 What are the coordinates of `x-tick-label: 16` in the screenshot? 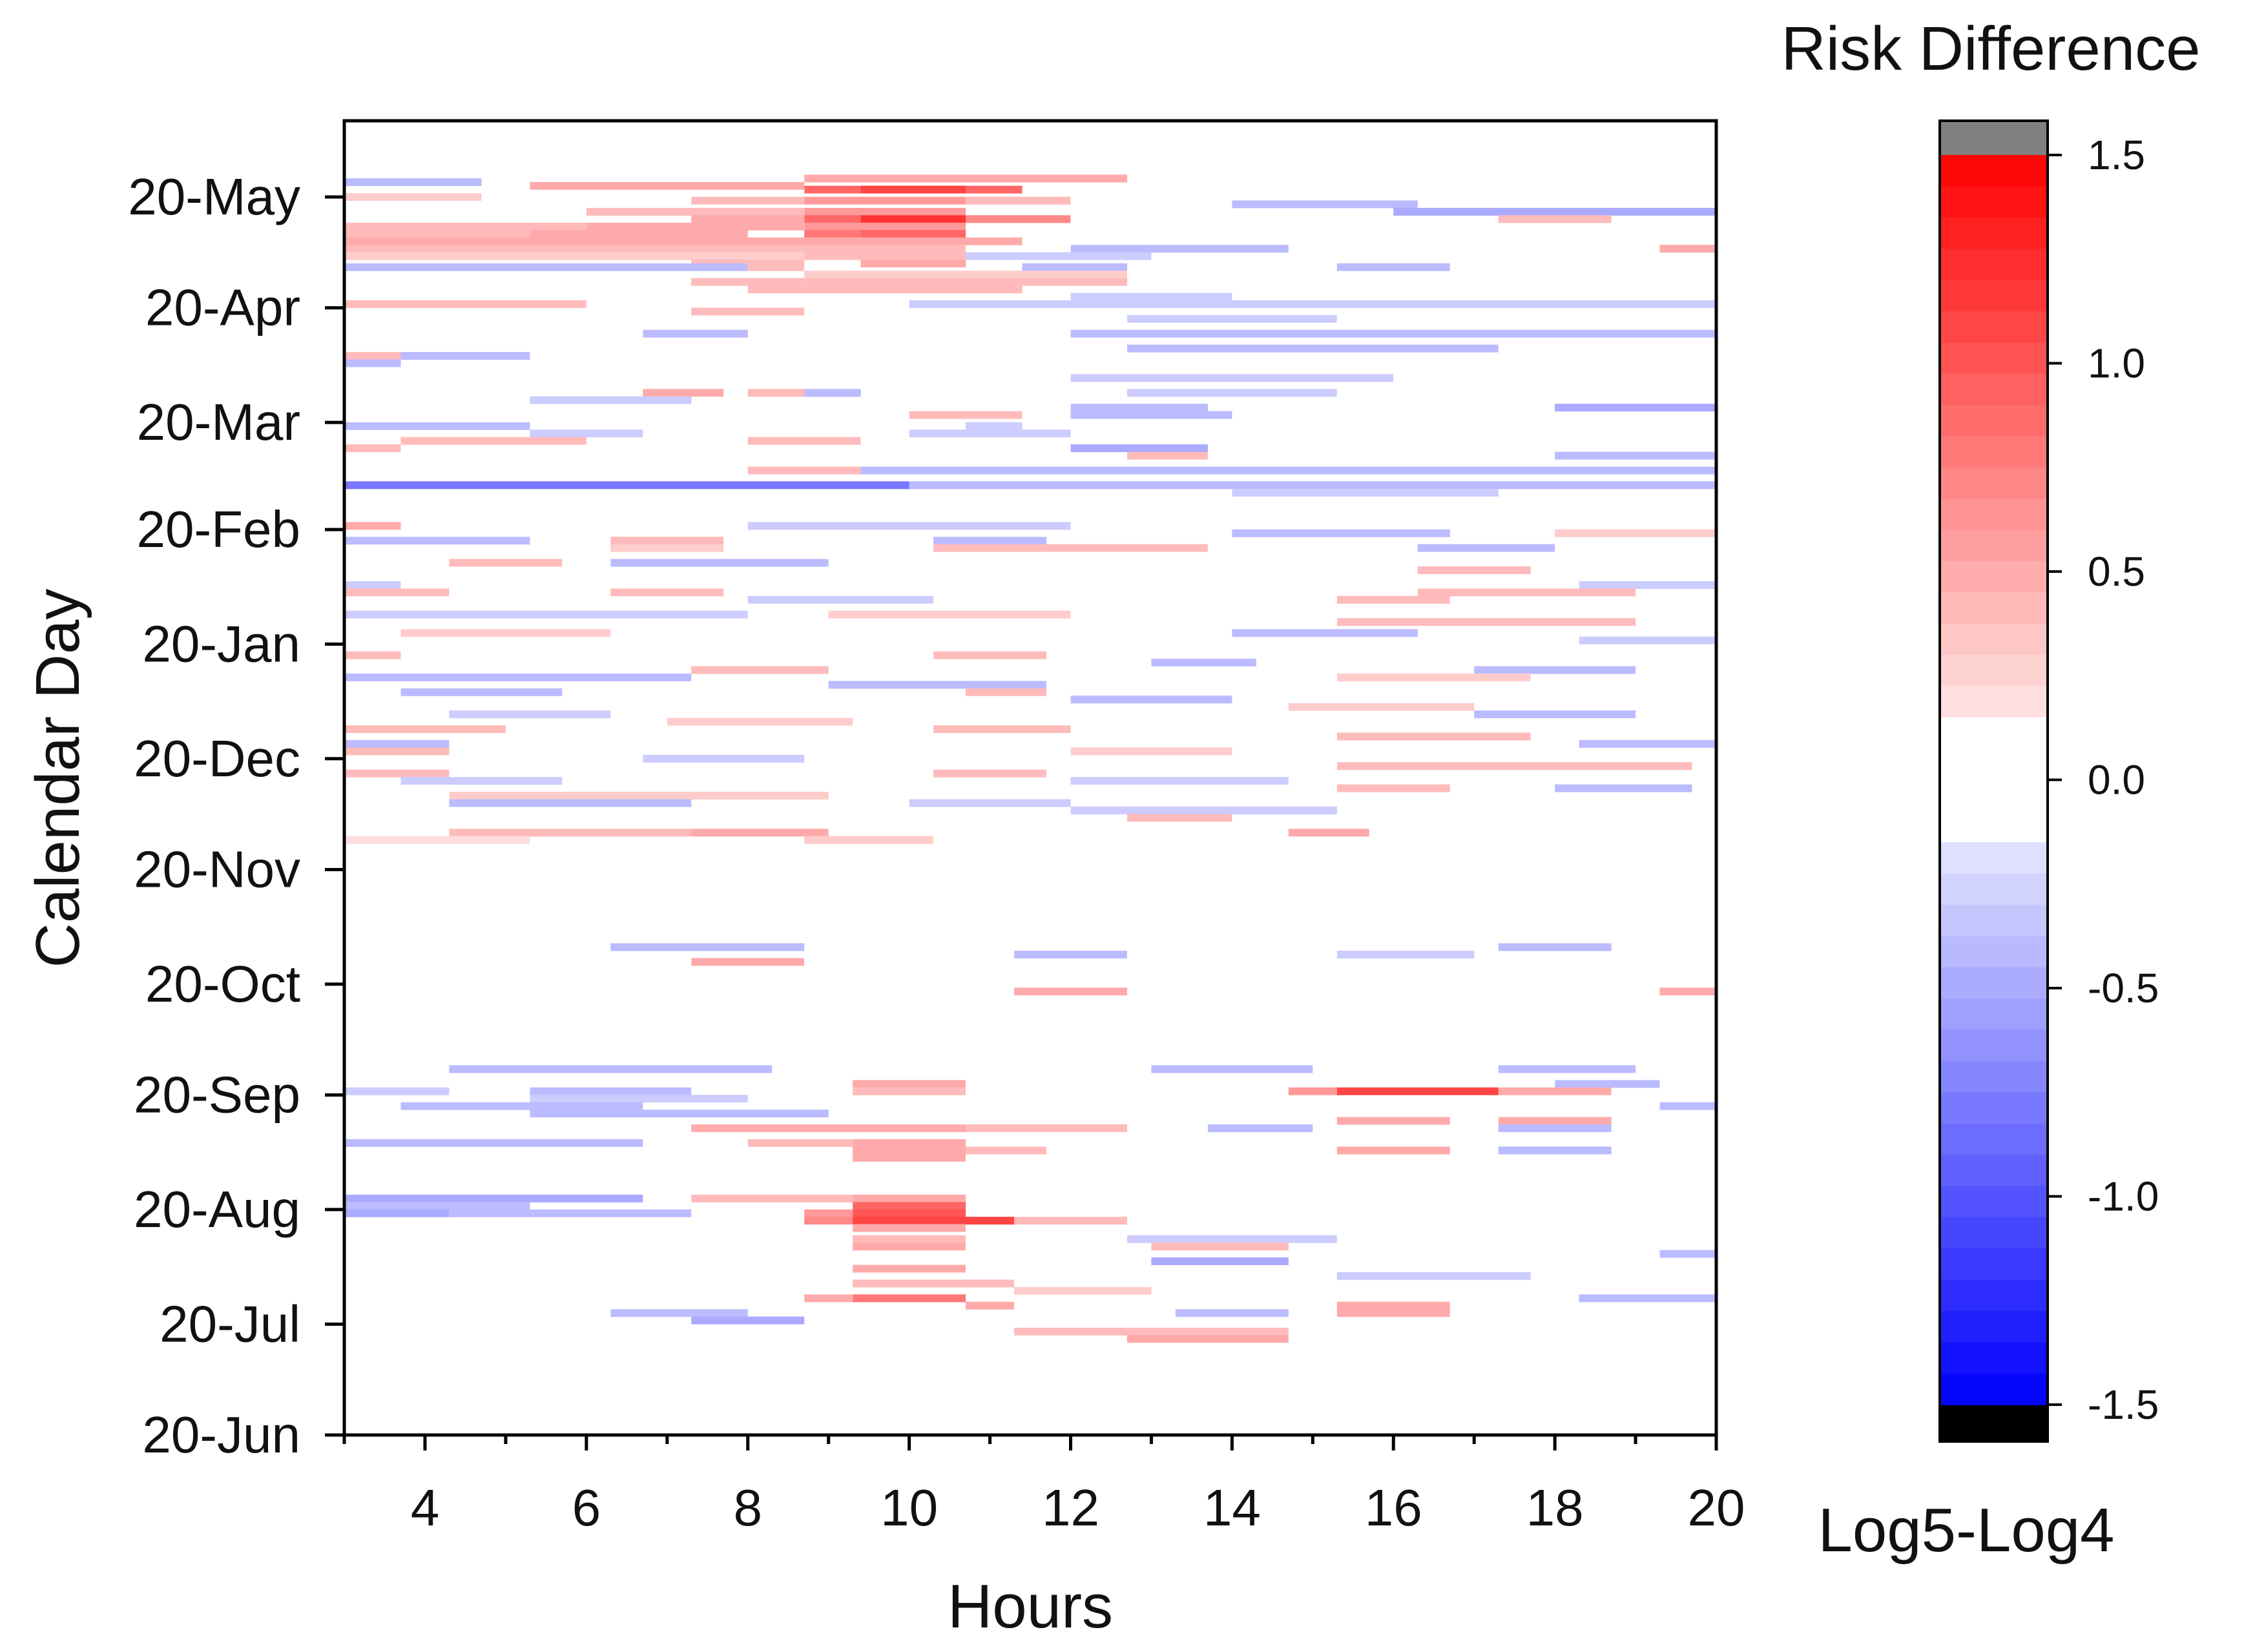 It's located at (1393, 1508).